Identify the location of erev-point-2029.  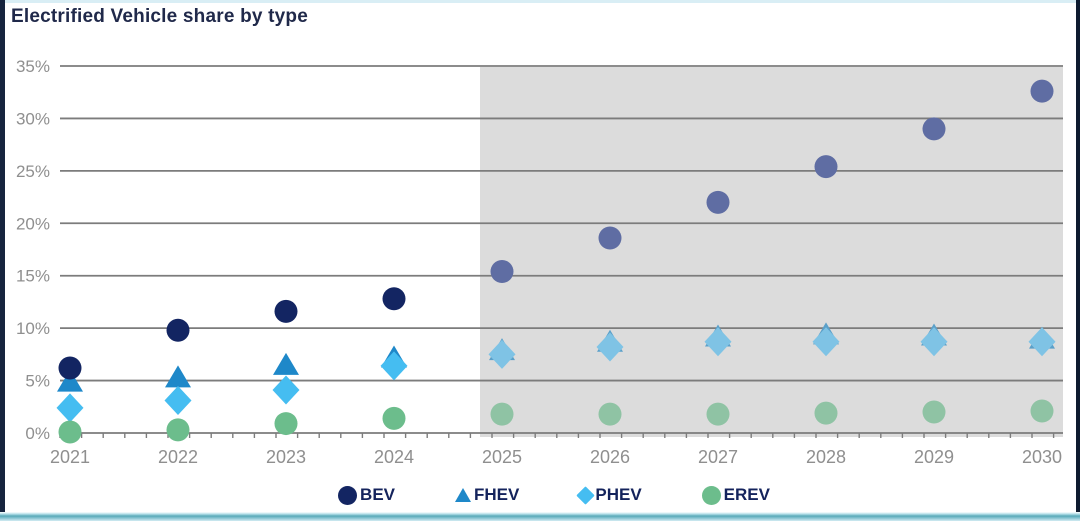
(934, 412).